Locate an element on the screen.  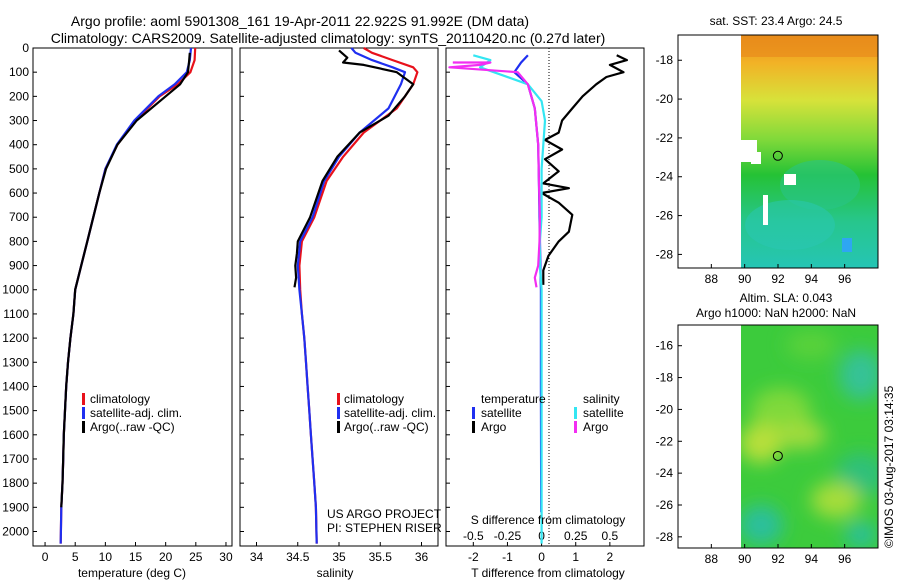
x-tick-label: 1 is located at coordinates (575, 557).